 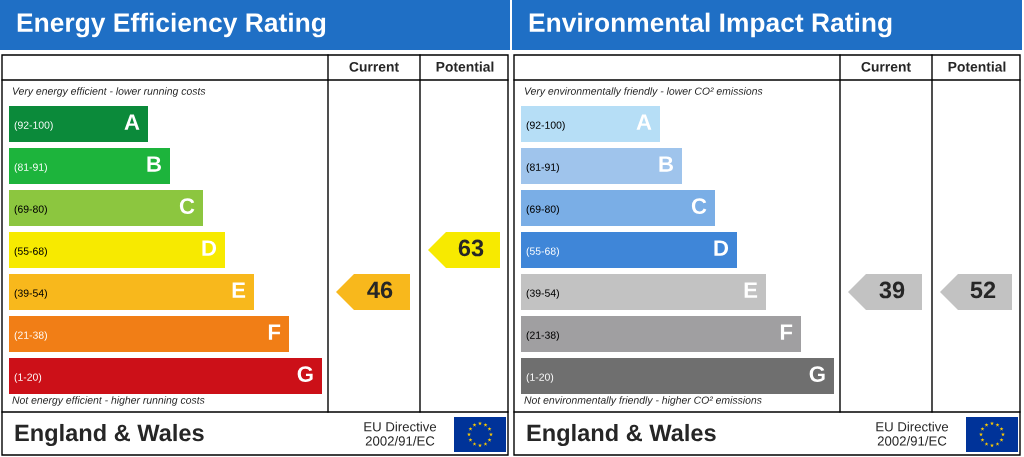 What do you see at coordinates (108, 401) in the screenshot?
I see `text: Not energy efficient - higher running costs` at bounding box center [108, 401].